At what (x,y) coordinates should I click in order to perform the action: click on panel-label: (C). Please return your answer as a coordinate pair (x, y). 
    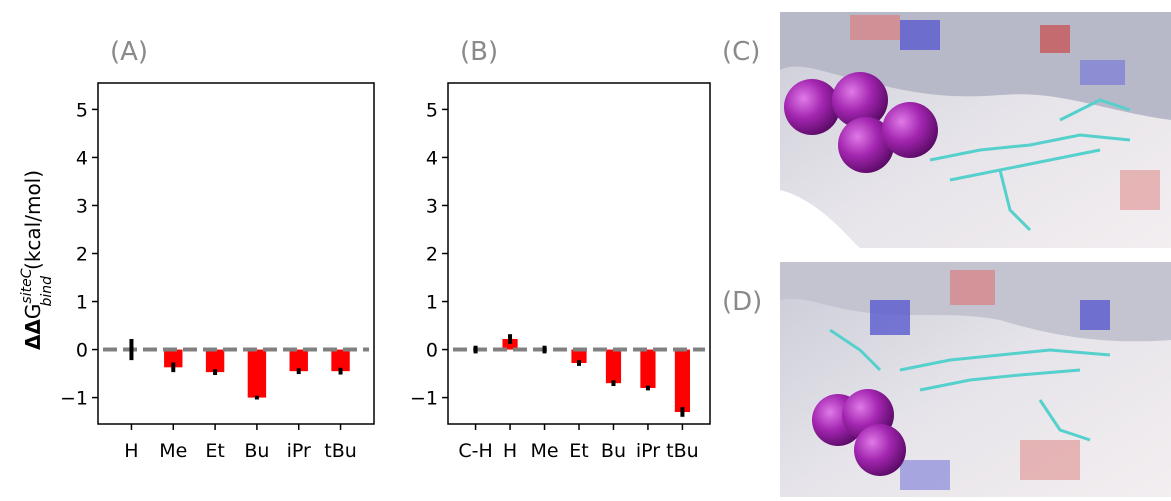
    Looking at the image, I should click on (741, 52).